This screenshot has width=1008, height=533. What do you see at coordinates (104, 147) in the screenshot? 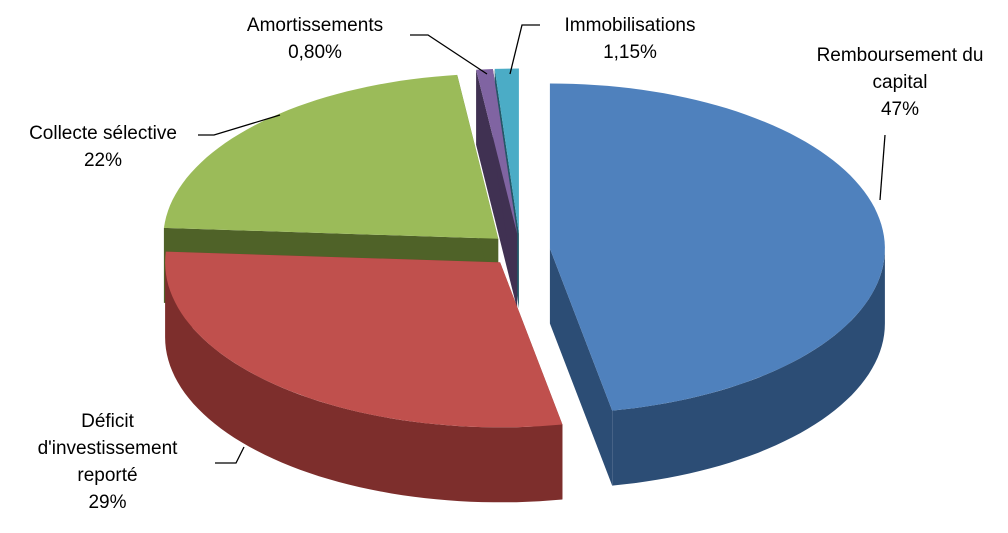
I see `data-label: Collecte sélective 22%` at bounding box center [104, 147].